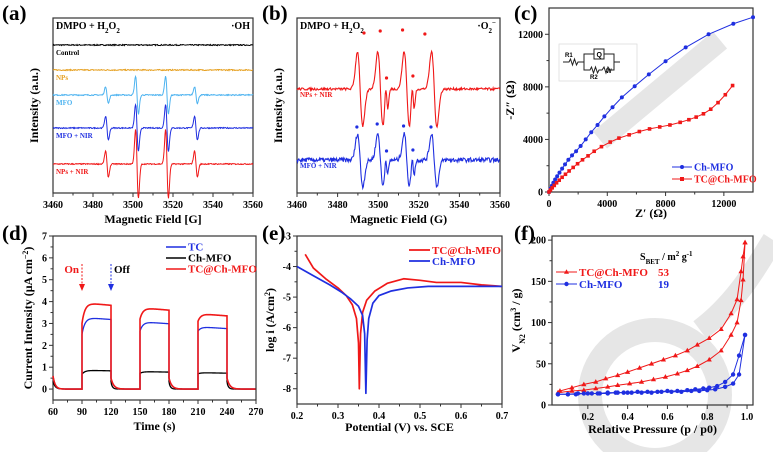 The width and height of the screenshot is (773, 452). What do you see at coordinates (28, 318) in the screenshot?
I see `y-axis-title: Current Intensity (μA cm−2)` at bounding box center [28, 318].